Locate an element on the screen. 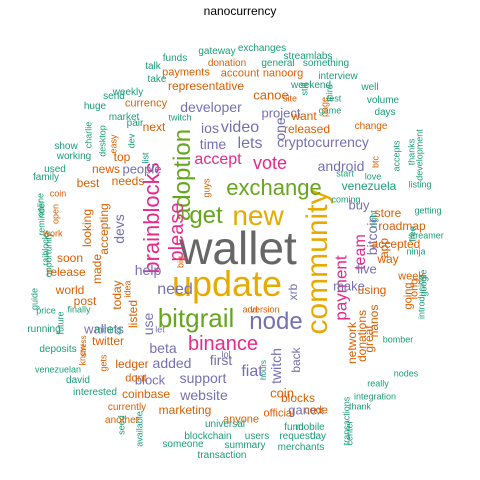 The image size is (480, 480). cloud-word: day is located at coordinates (318, 436).